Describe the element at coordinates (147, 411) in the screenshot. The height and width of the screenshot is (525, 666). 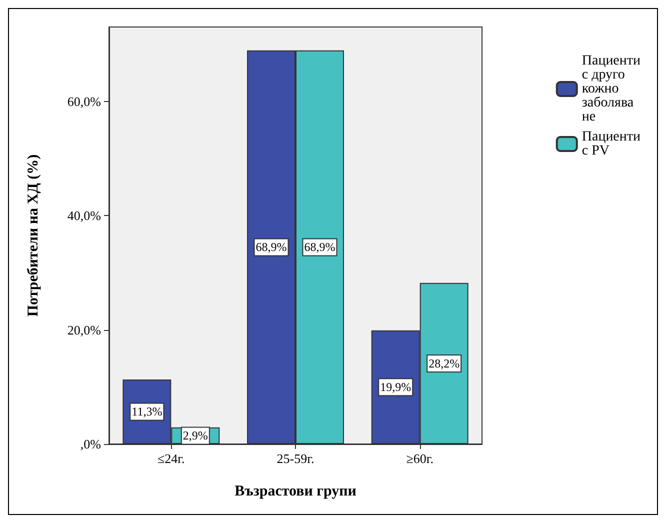
I see `data-label: 11,3%` at that location.